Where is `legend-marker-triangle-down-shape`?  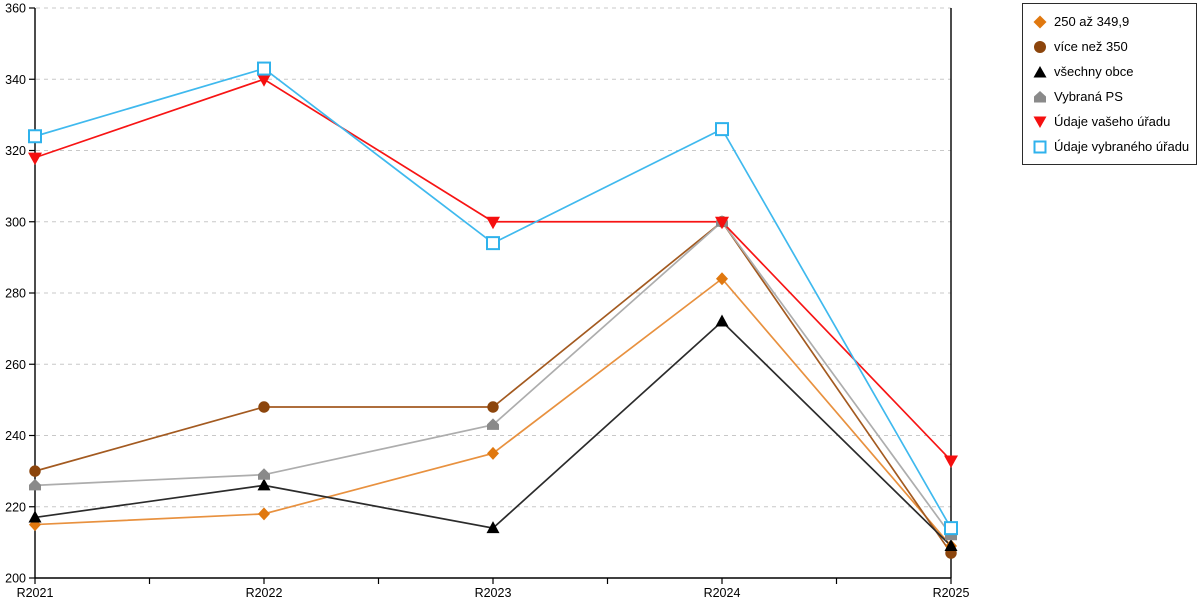 legend-marker-triangle-down-shape is located at coordinates (1040, 122).